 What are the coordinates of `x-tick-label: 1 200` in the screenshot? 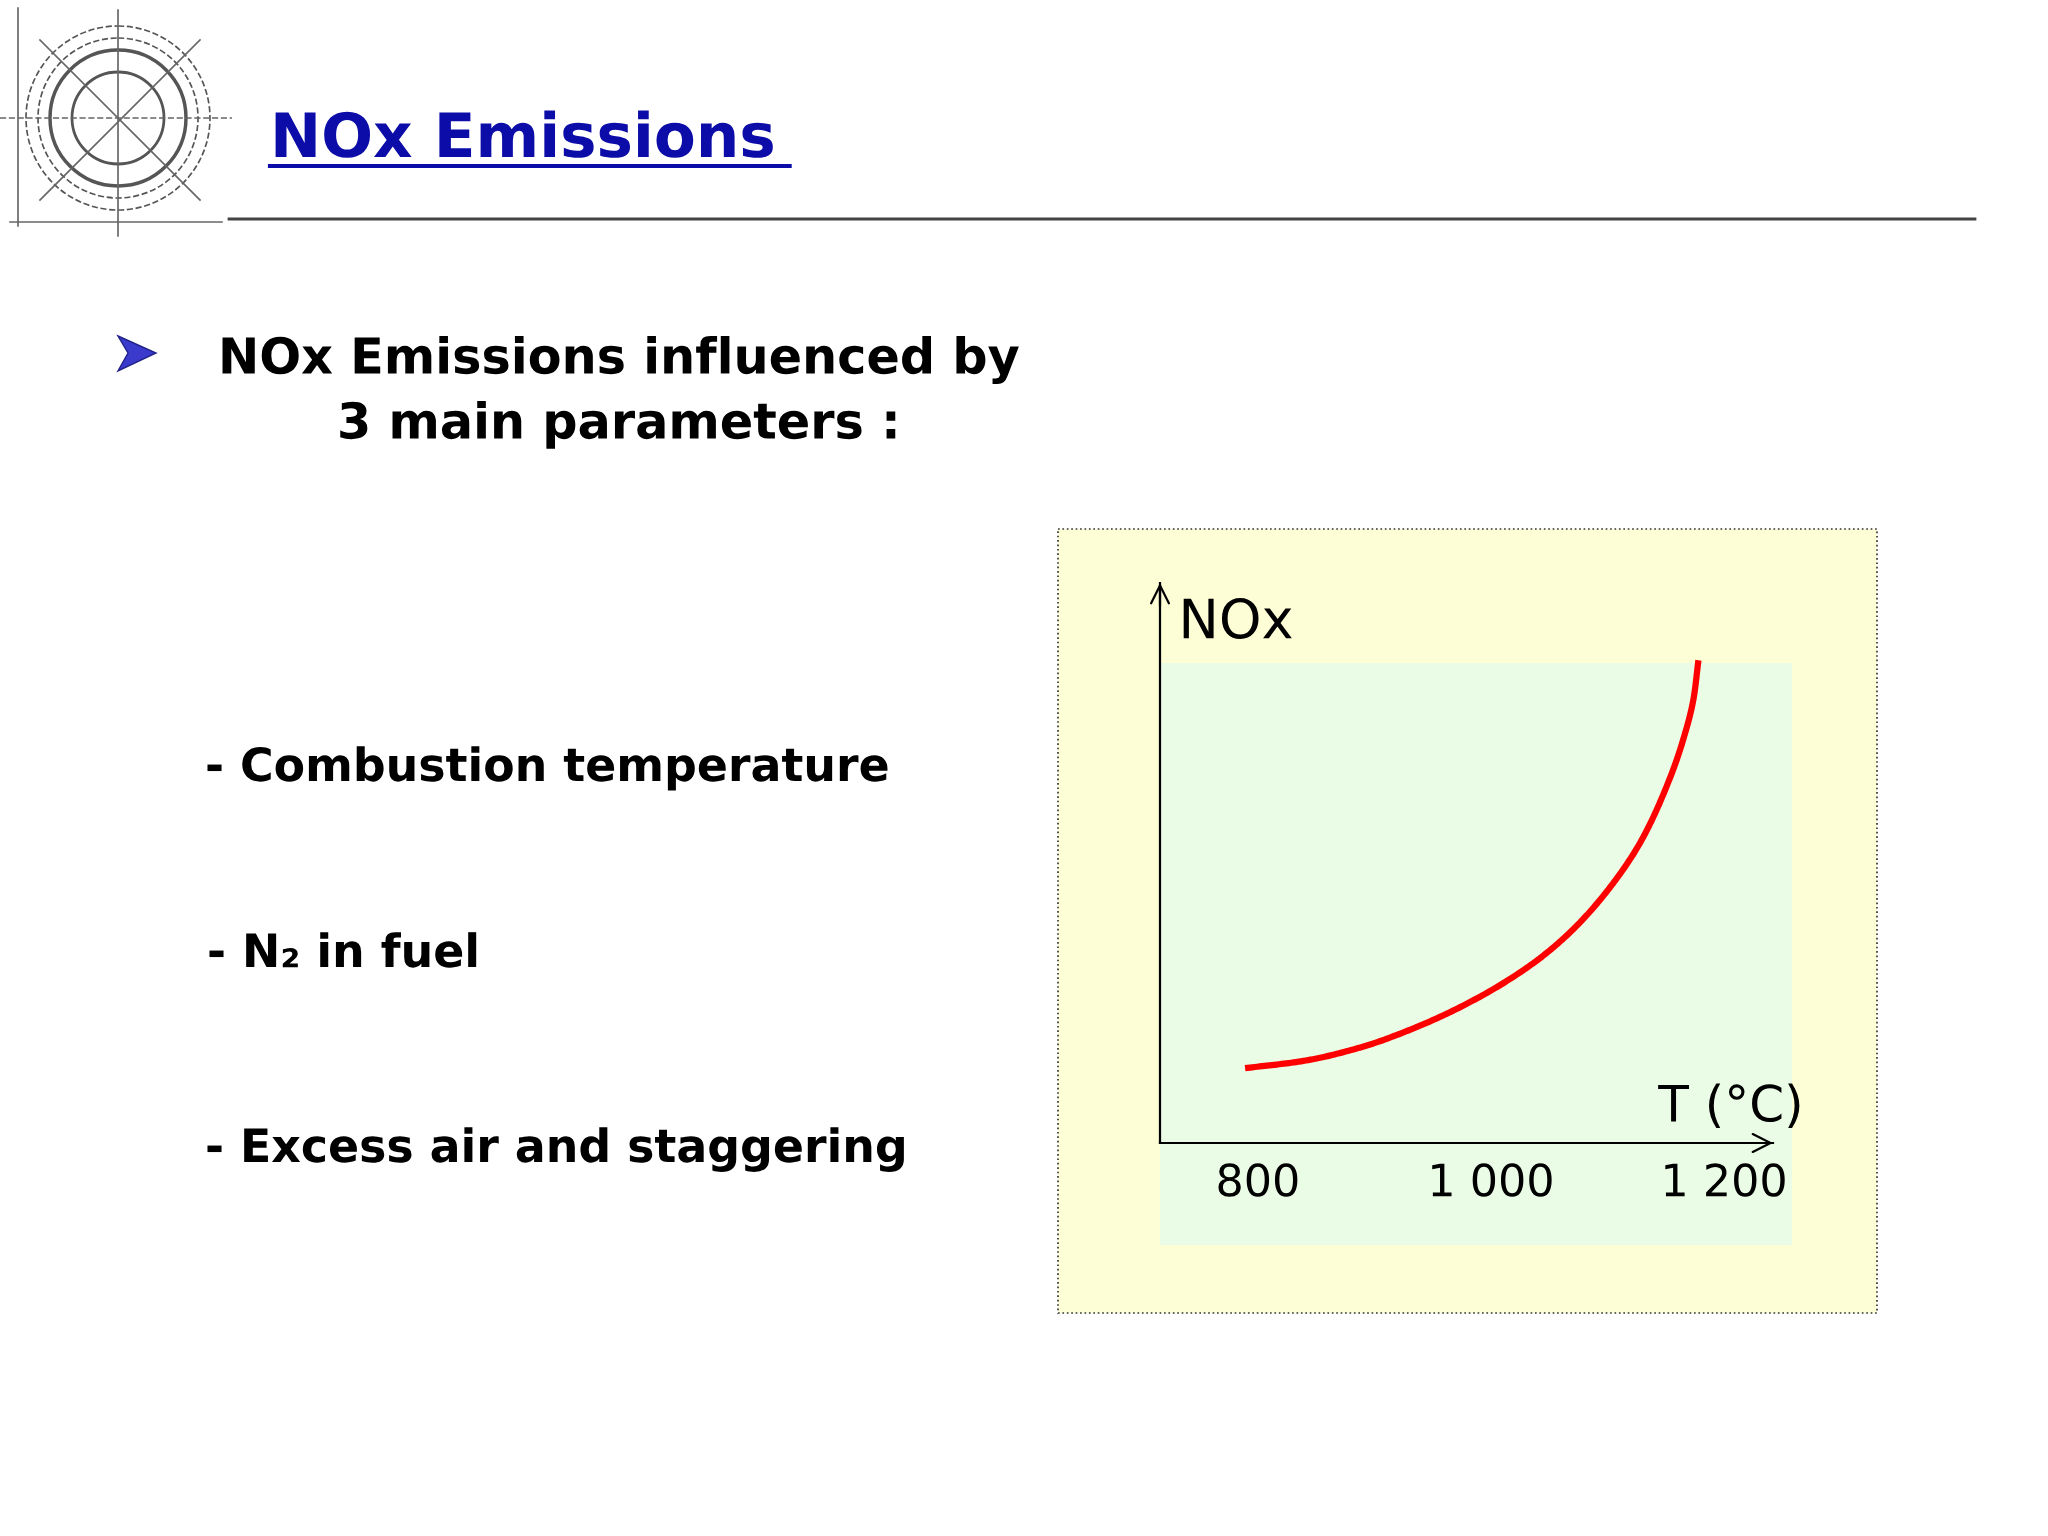 It's located at (1725, 1180).